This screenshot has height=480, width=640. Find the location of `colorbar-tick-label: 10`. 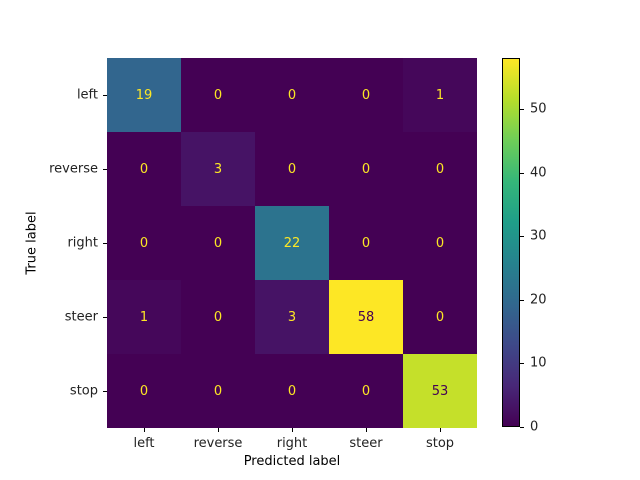

colorbar-tick-label: 10 is located at coordinates (538, 363).